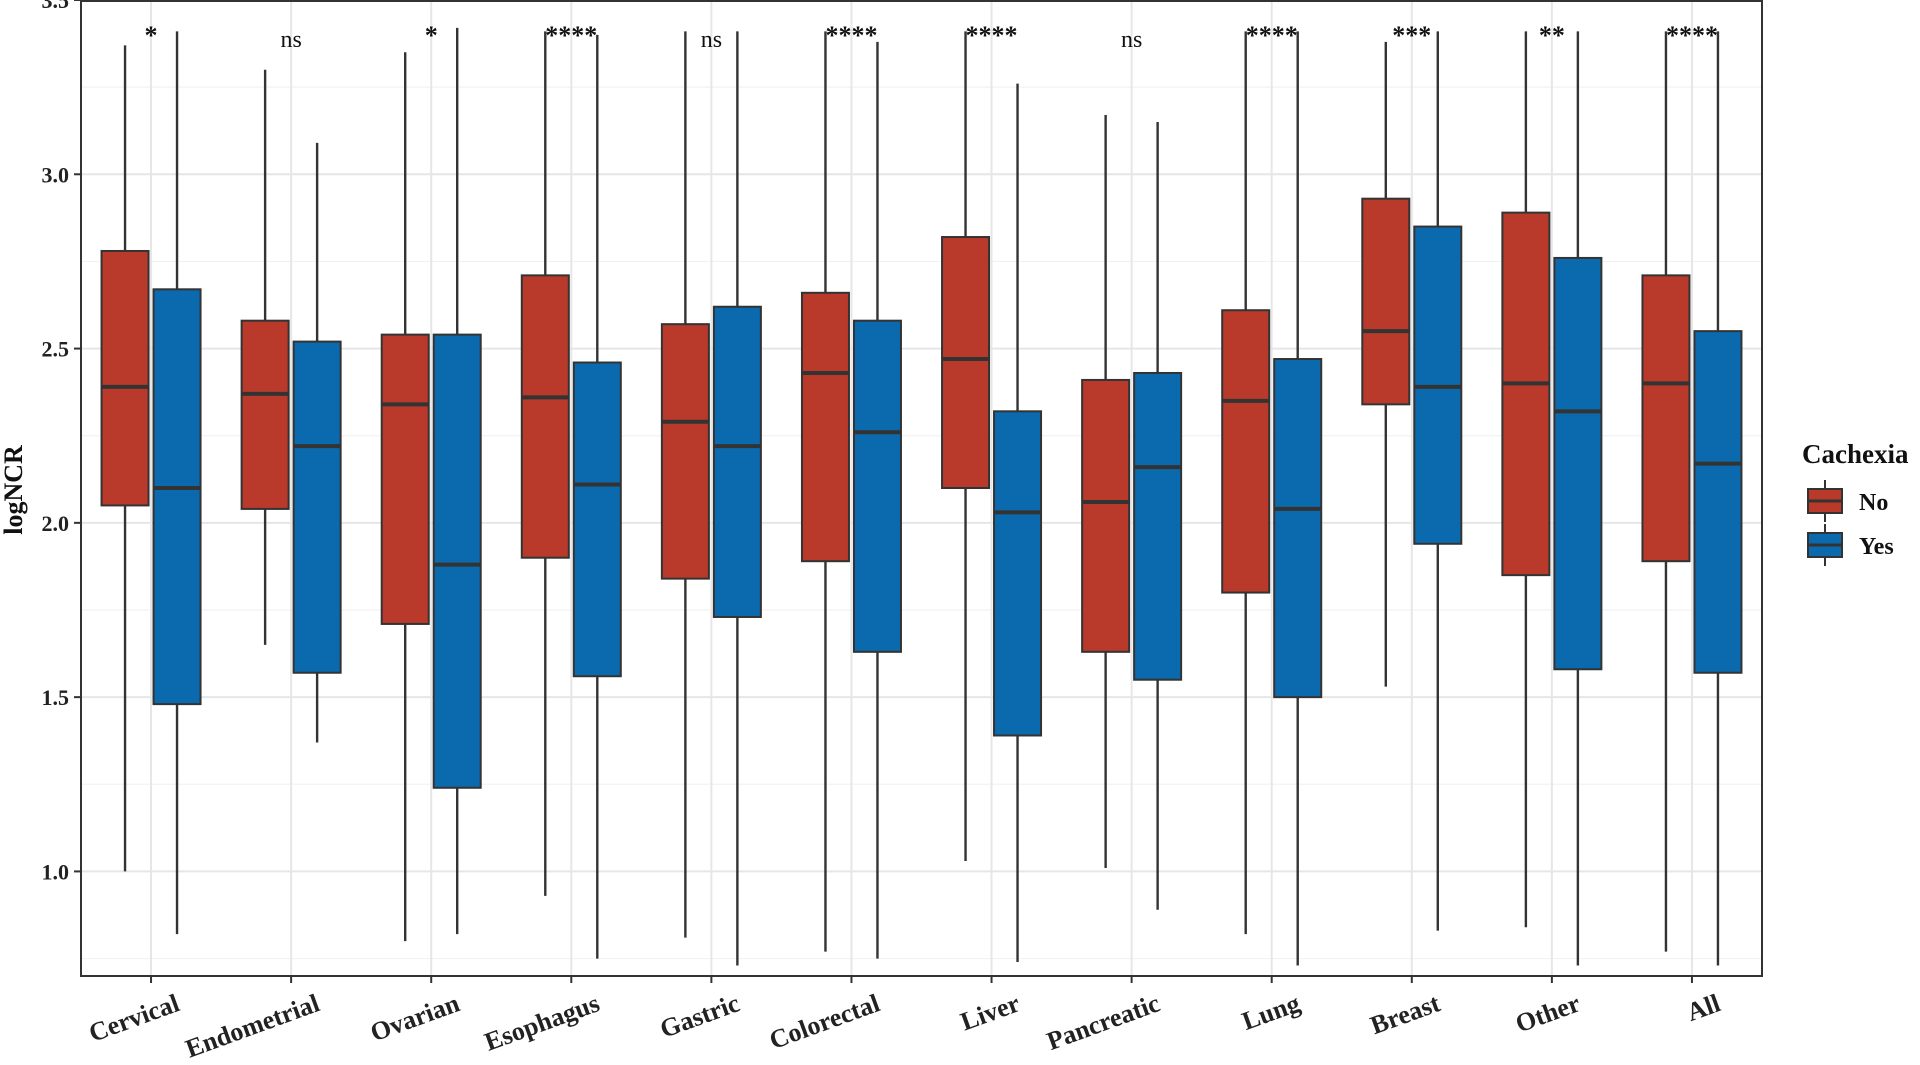  I want to click on significance-label-endometrial: ns, so click(290, 40).